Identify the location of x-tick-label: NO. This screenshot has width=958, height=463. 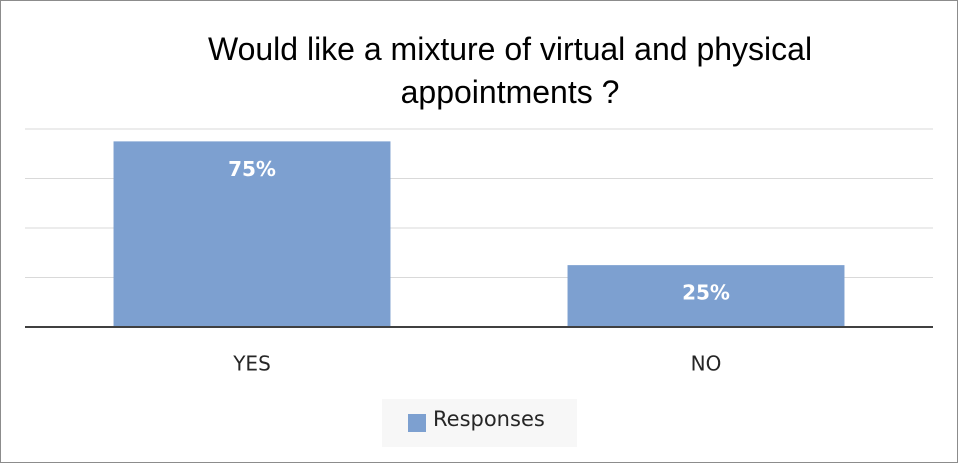
(706, 364).